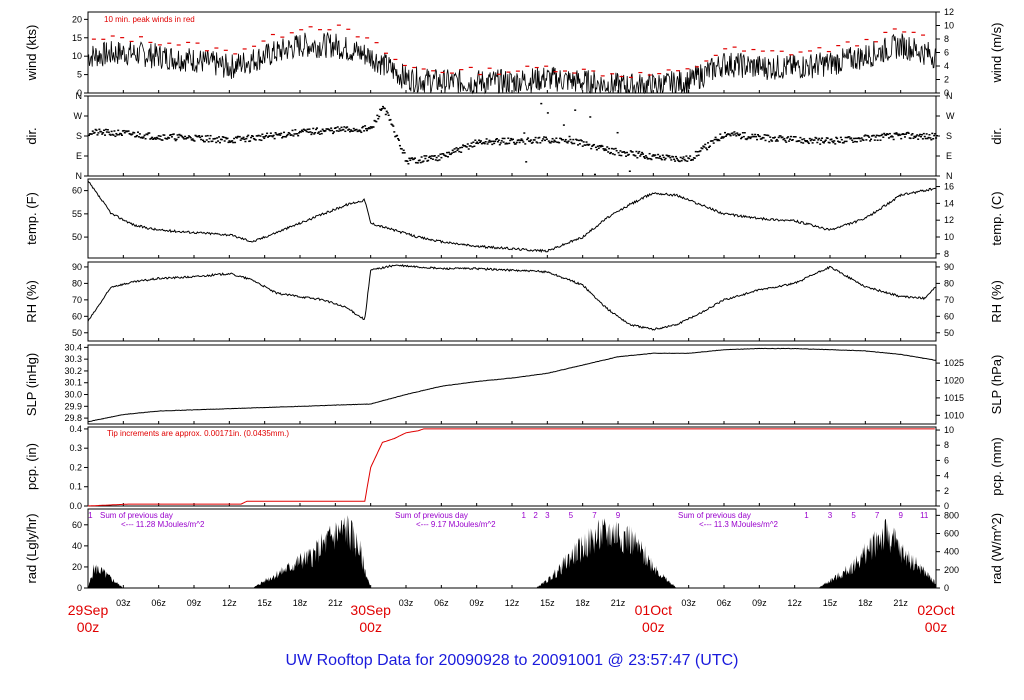  What do you see at coordinates (31, 218) in the screenshot?
I see `temp-ylabel: temp. (F)` at bounding box center [31, 218].